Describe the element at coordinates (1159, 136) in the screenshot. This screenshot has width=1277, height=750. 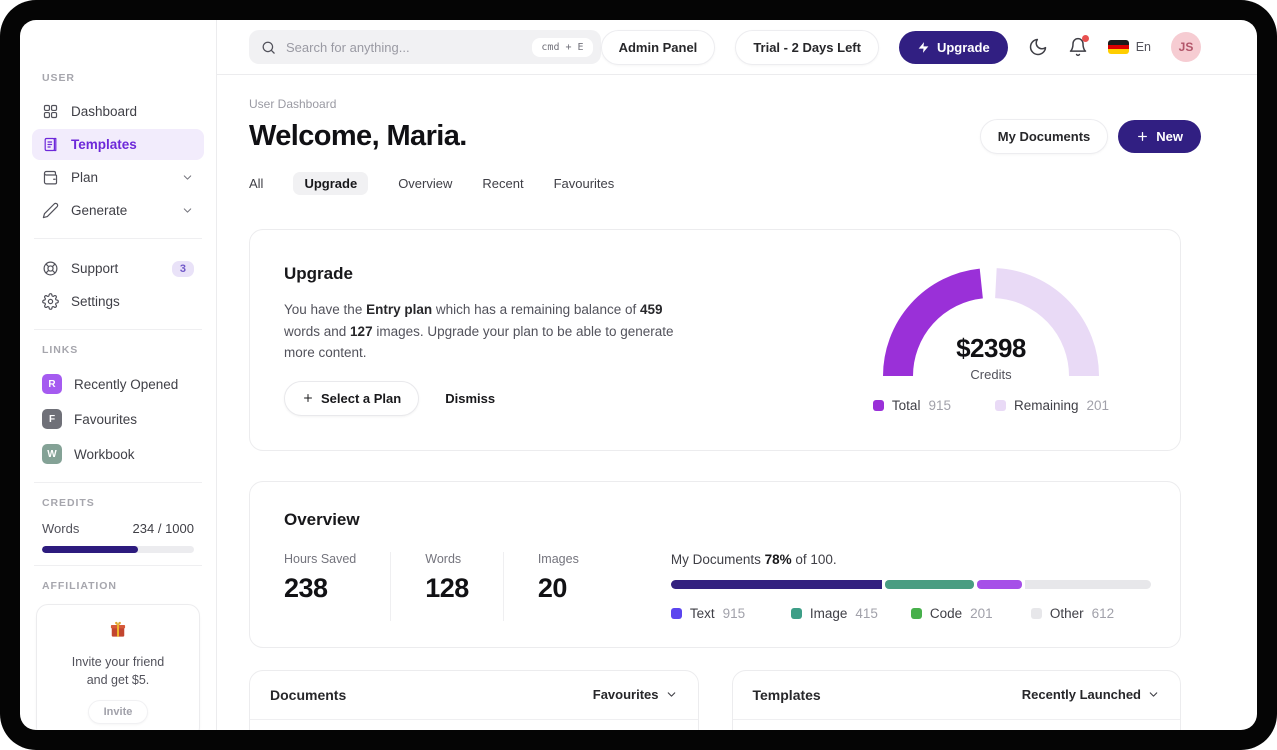
I see `new-button: New` at that location.